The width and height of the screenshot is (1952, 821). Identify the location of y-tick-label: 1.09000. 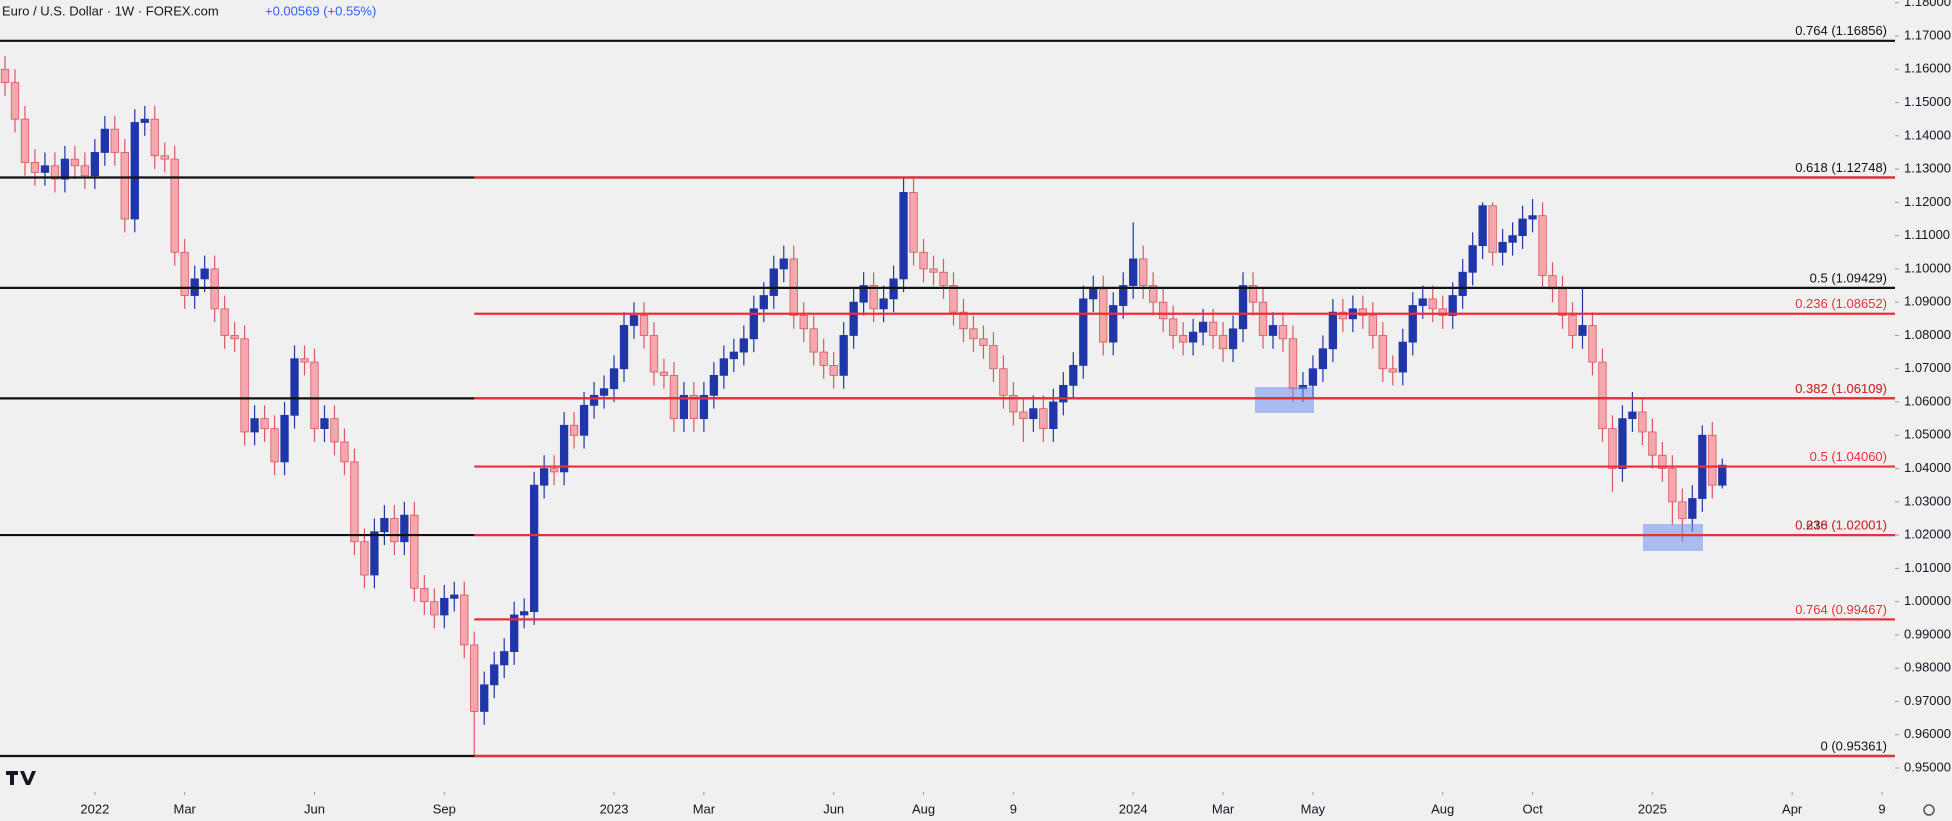
(1927, 301).